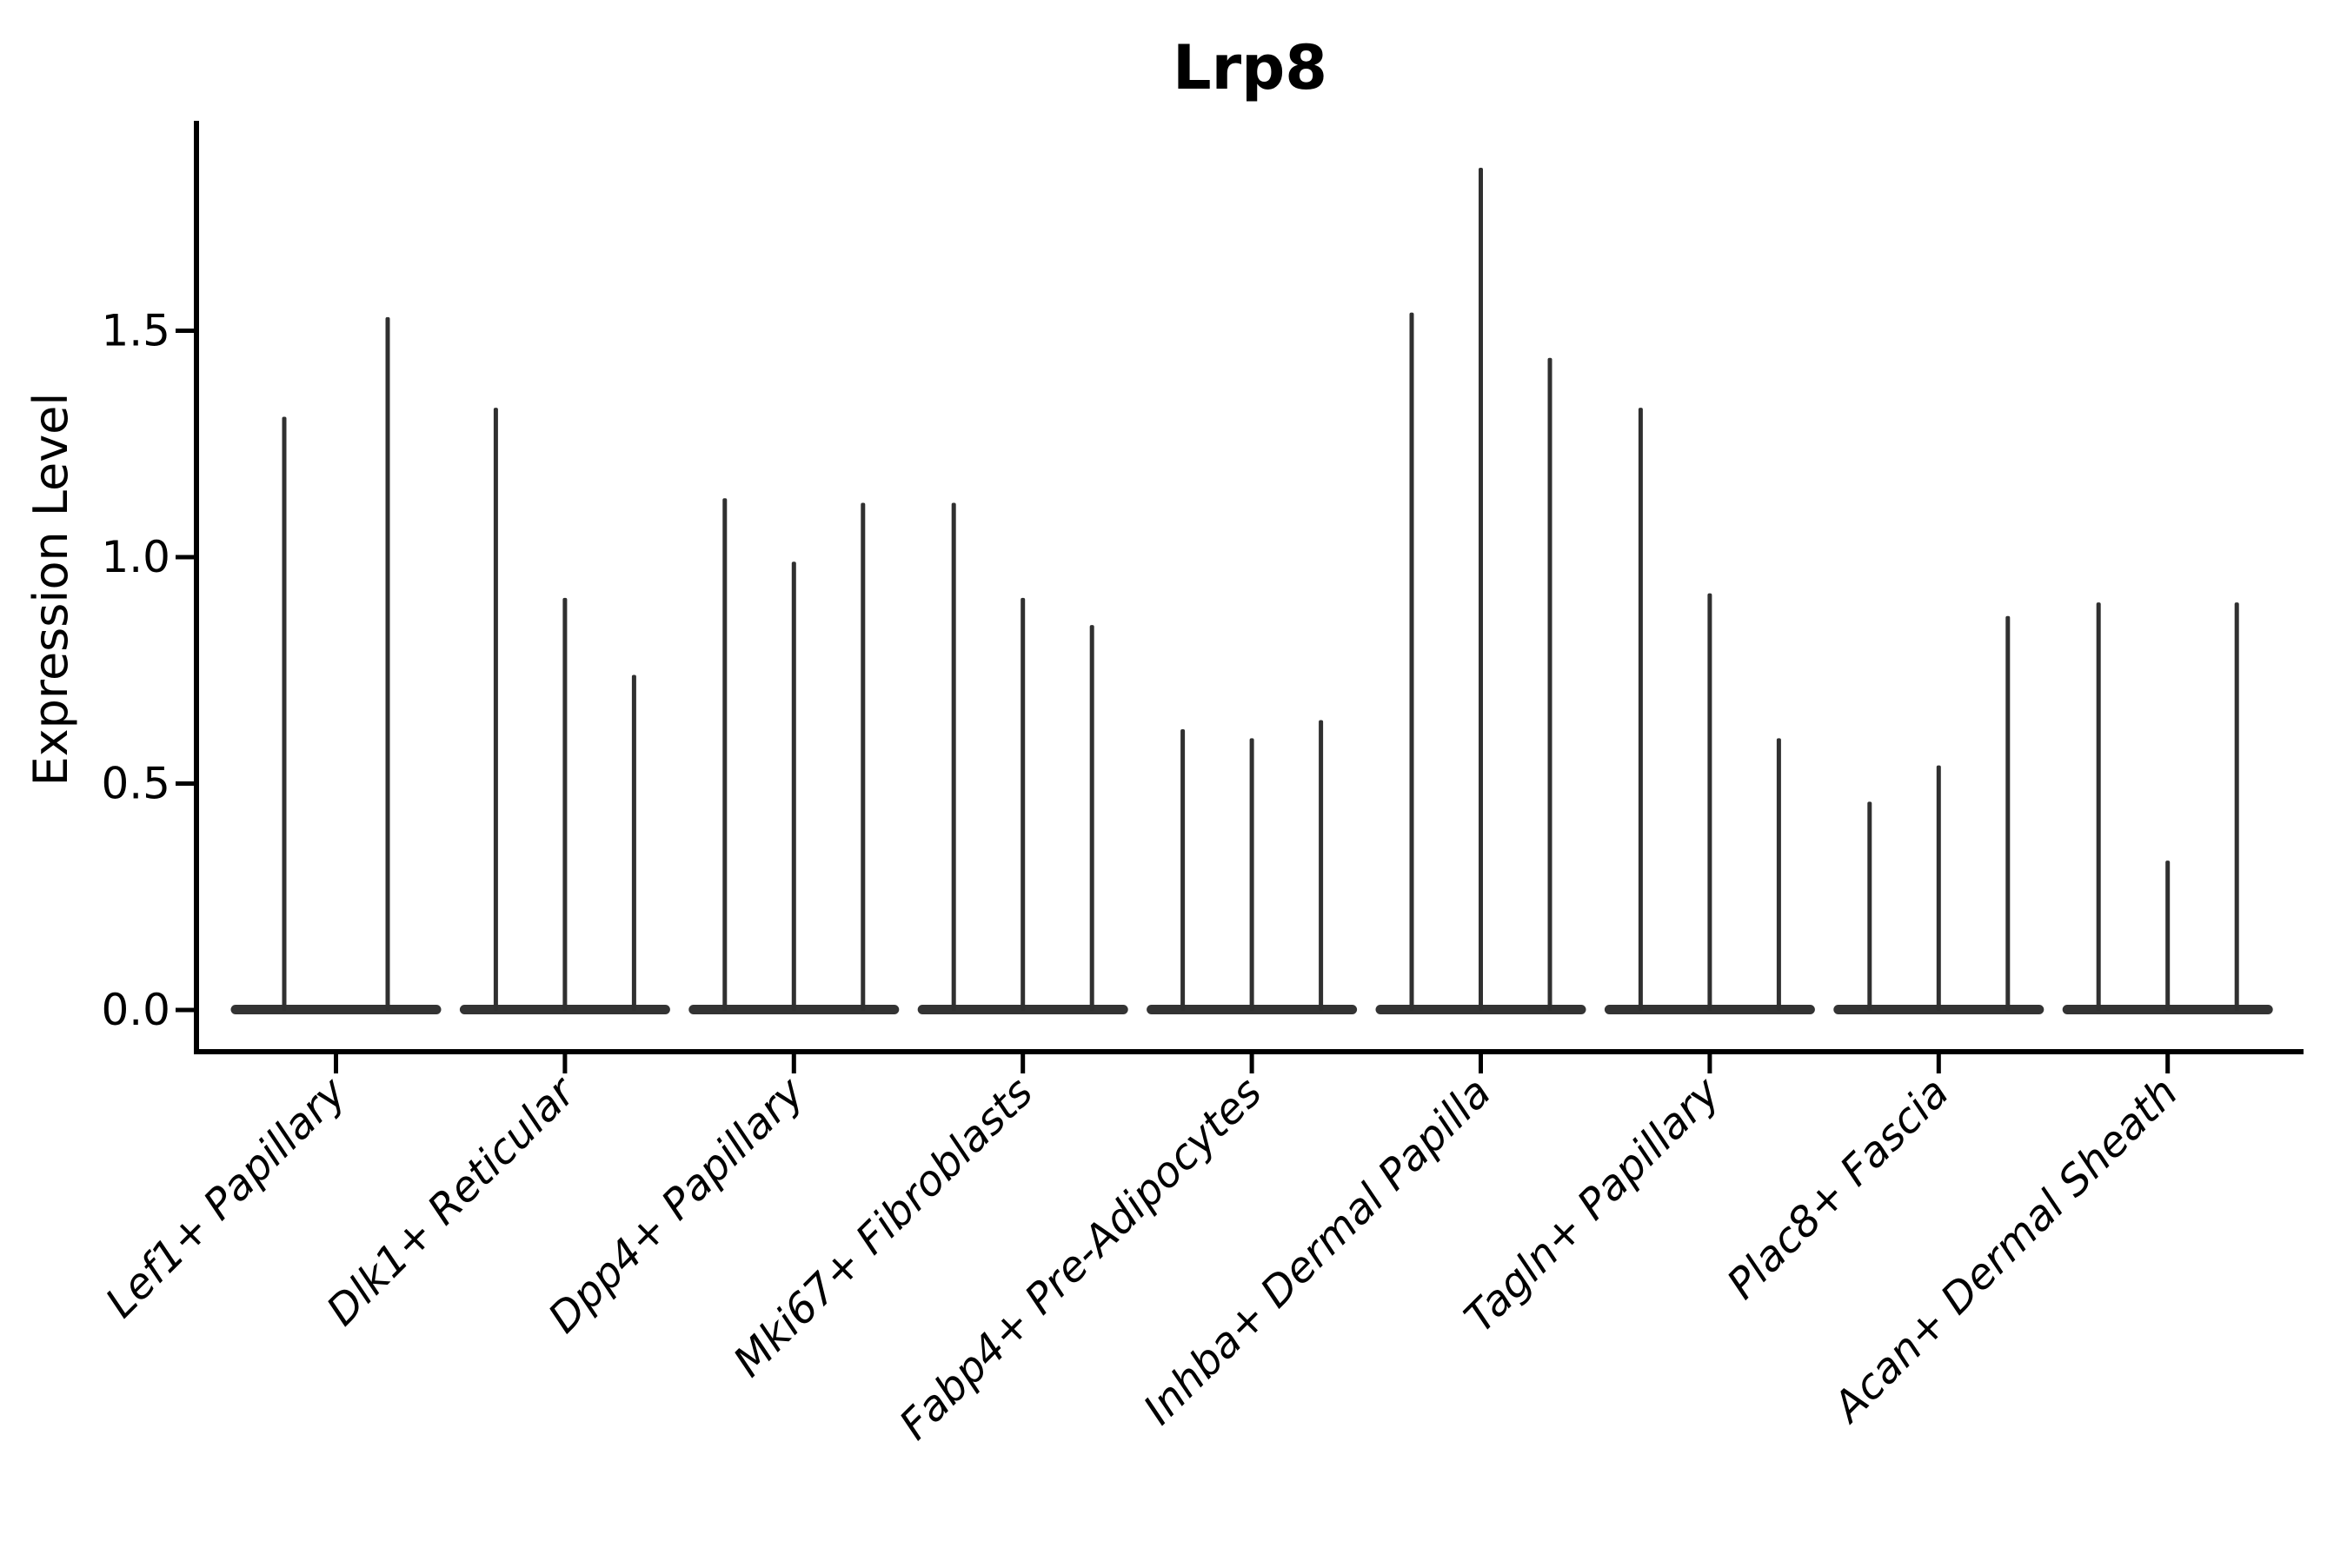 The image size is (2347, 1568). What do you see at coordinates (1592, 1204) in the screenshot?
I see `x-tick-label: Tagln+ Papillary` at bounding box center [1592, 1204].